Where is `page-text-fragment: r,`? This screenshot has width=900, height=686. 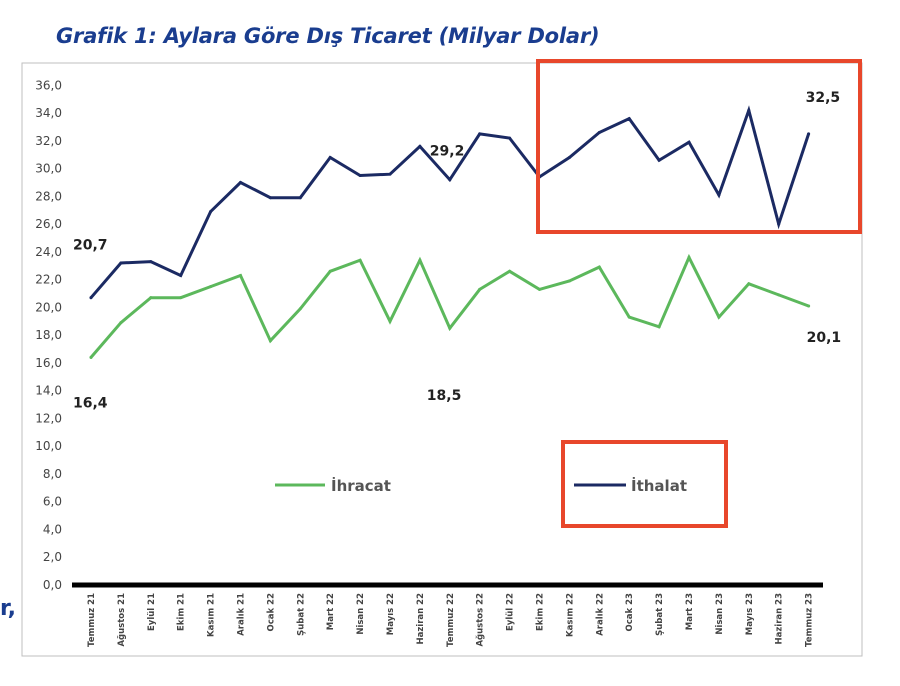 page-text-fragment: r, is located at coordinates (8, 608).